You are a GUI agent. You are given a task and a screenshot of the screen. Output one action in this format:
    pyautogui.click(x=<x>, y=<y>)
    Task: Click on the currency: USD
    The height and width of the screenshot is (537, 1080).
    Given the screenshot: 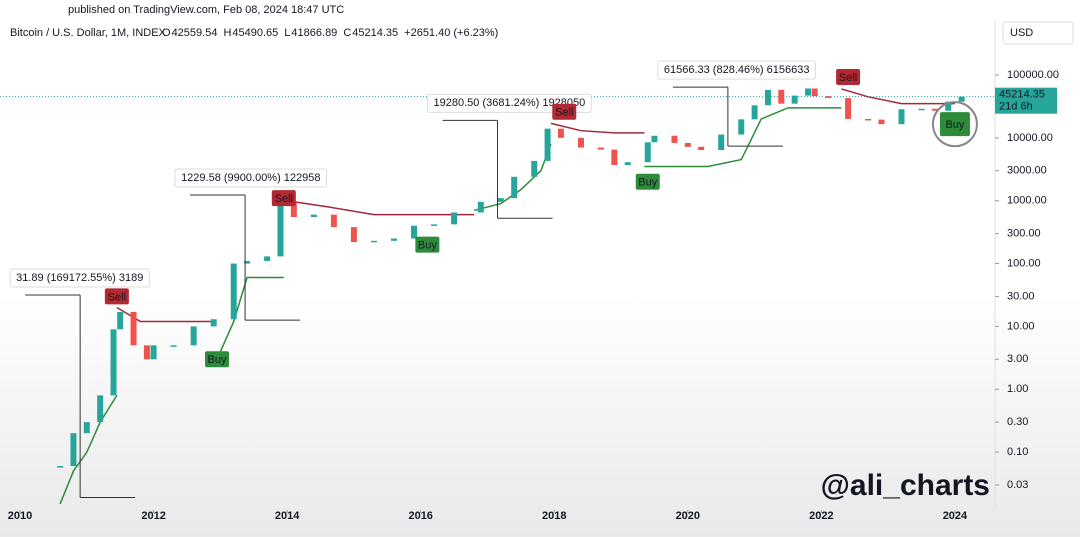 What is the action you would take?
    pyautogui.click(x=1021, y=33)
    